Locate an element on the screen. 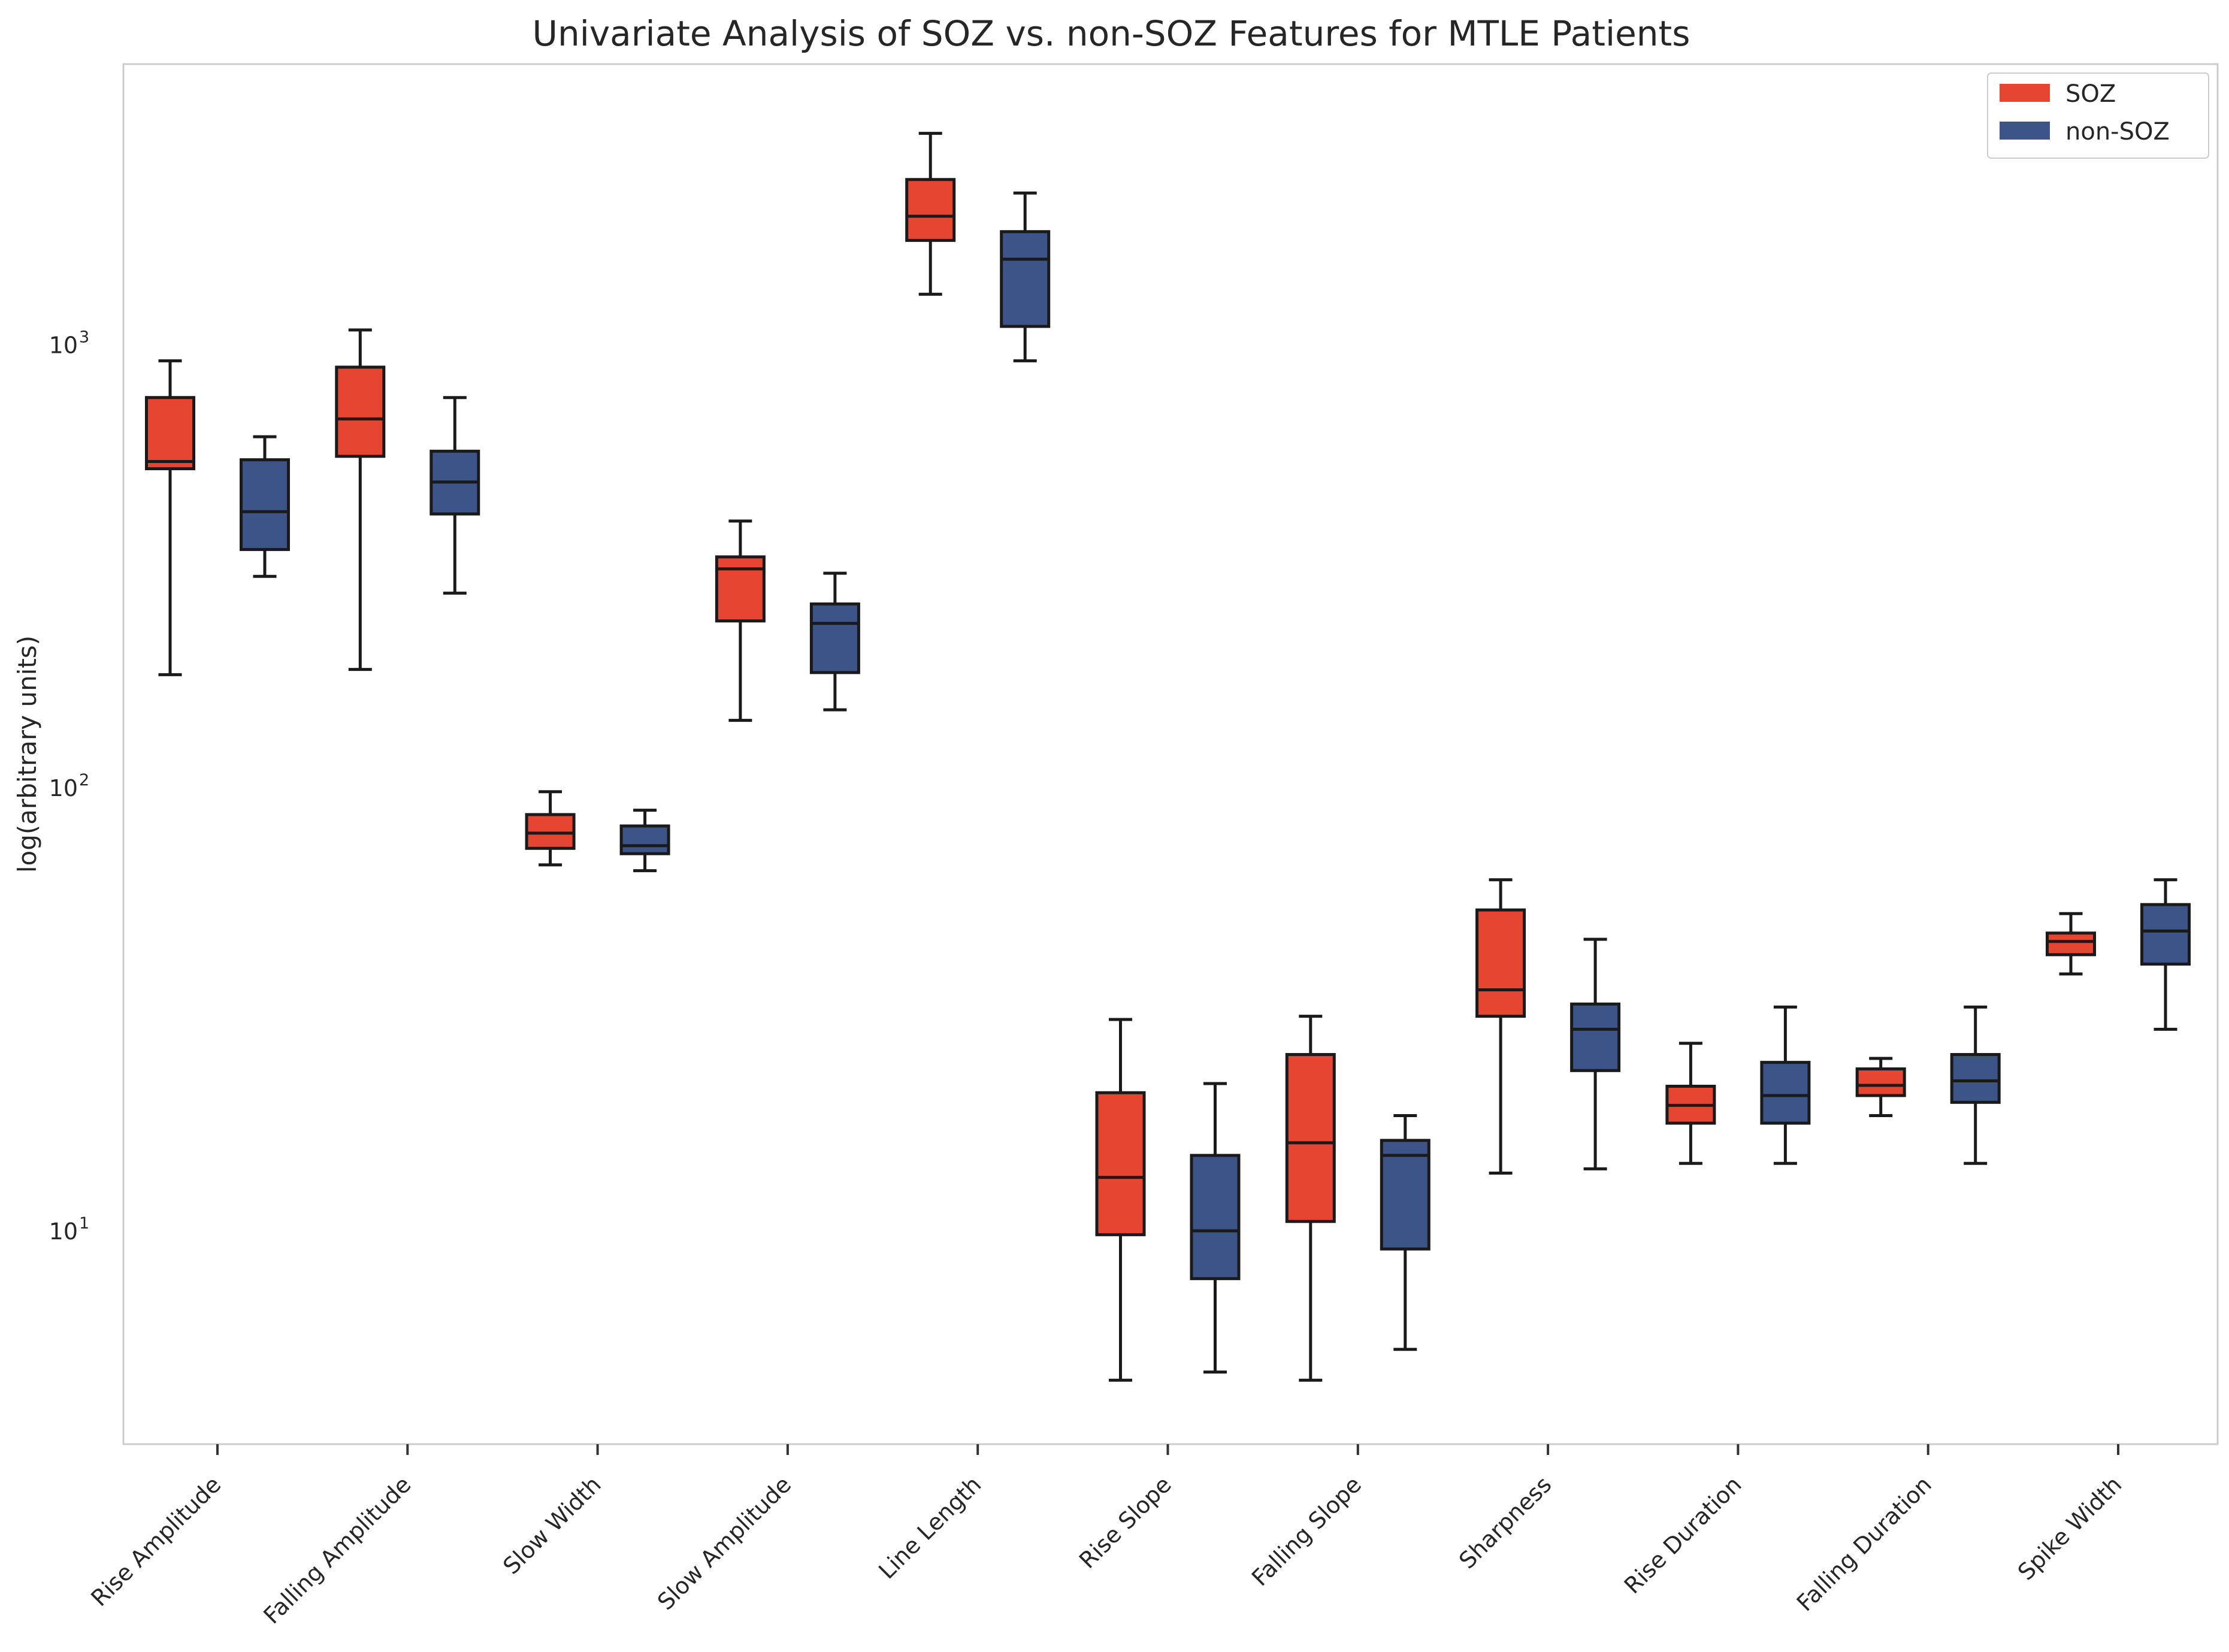  box-non-soz-rise-amplitude is located at coordinates (265, 506).